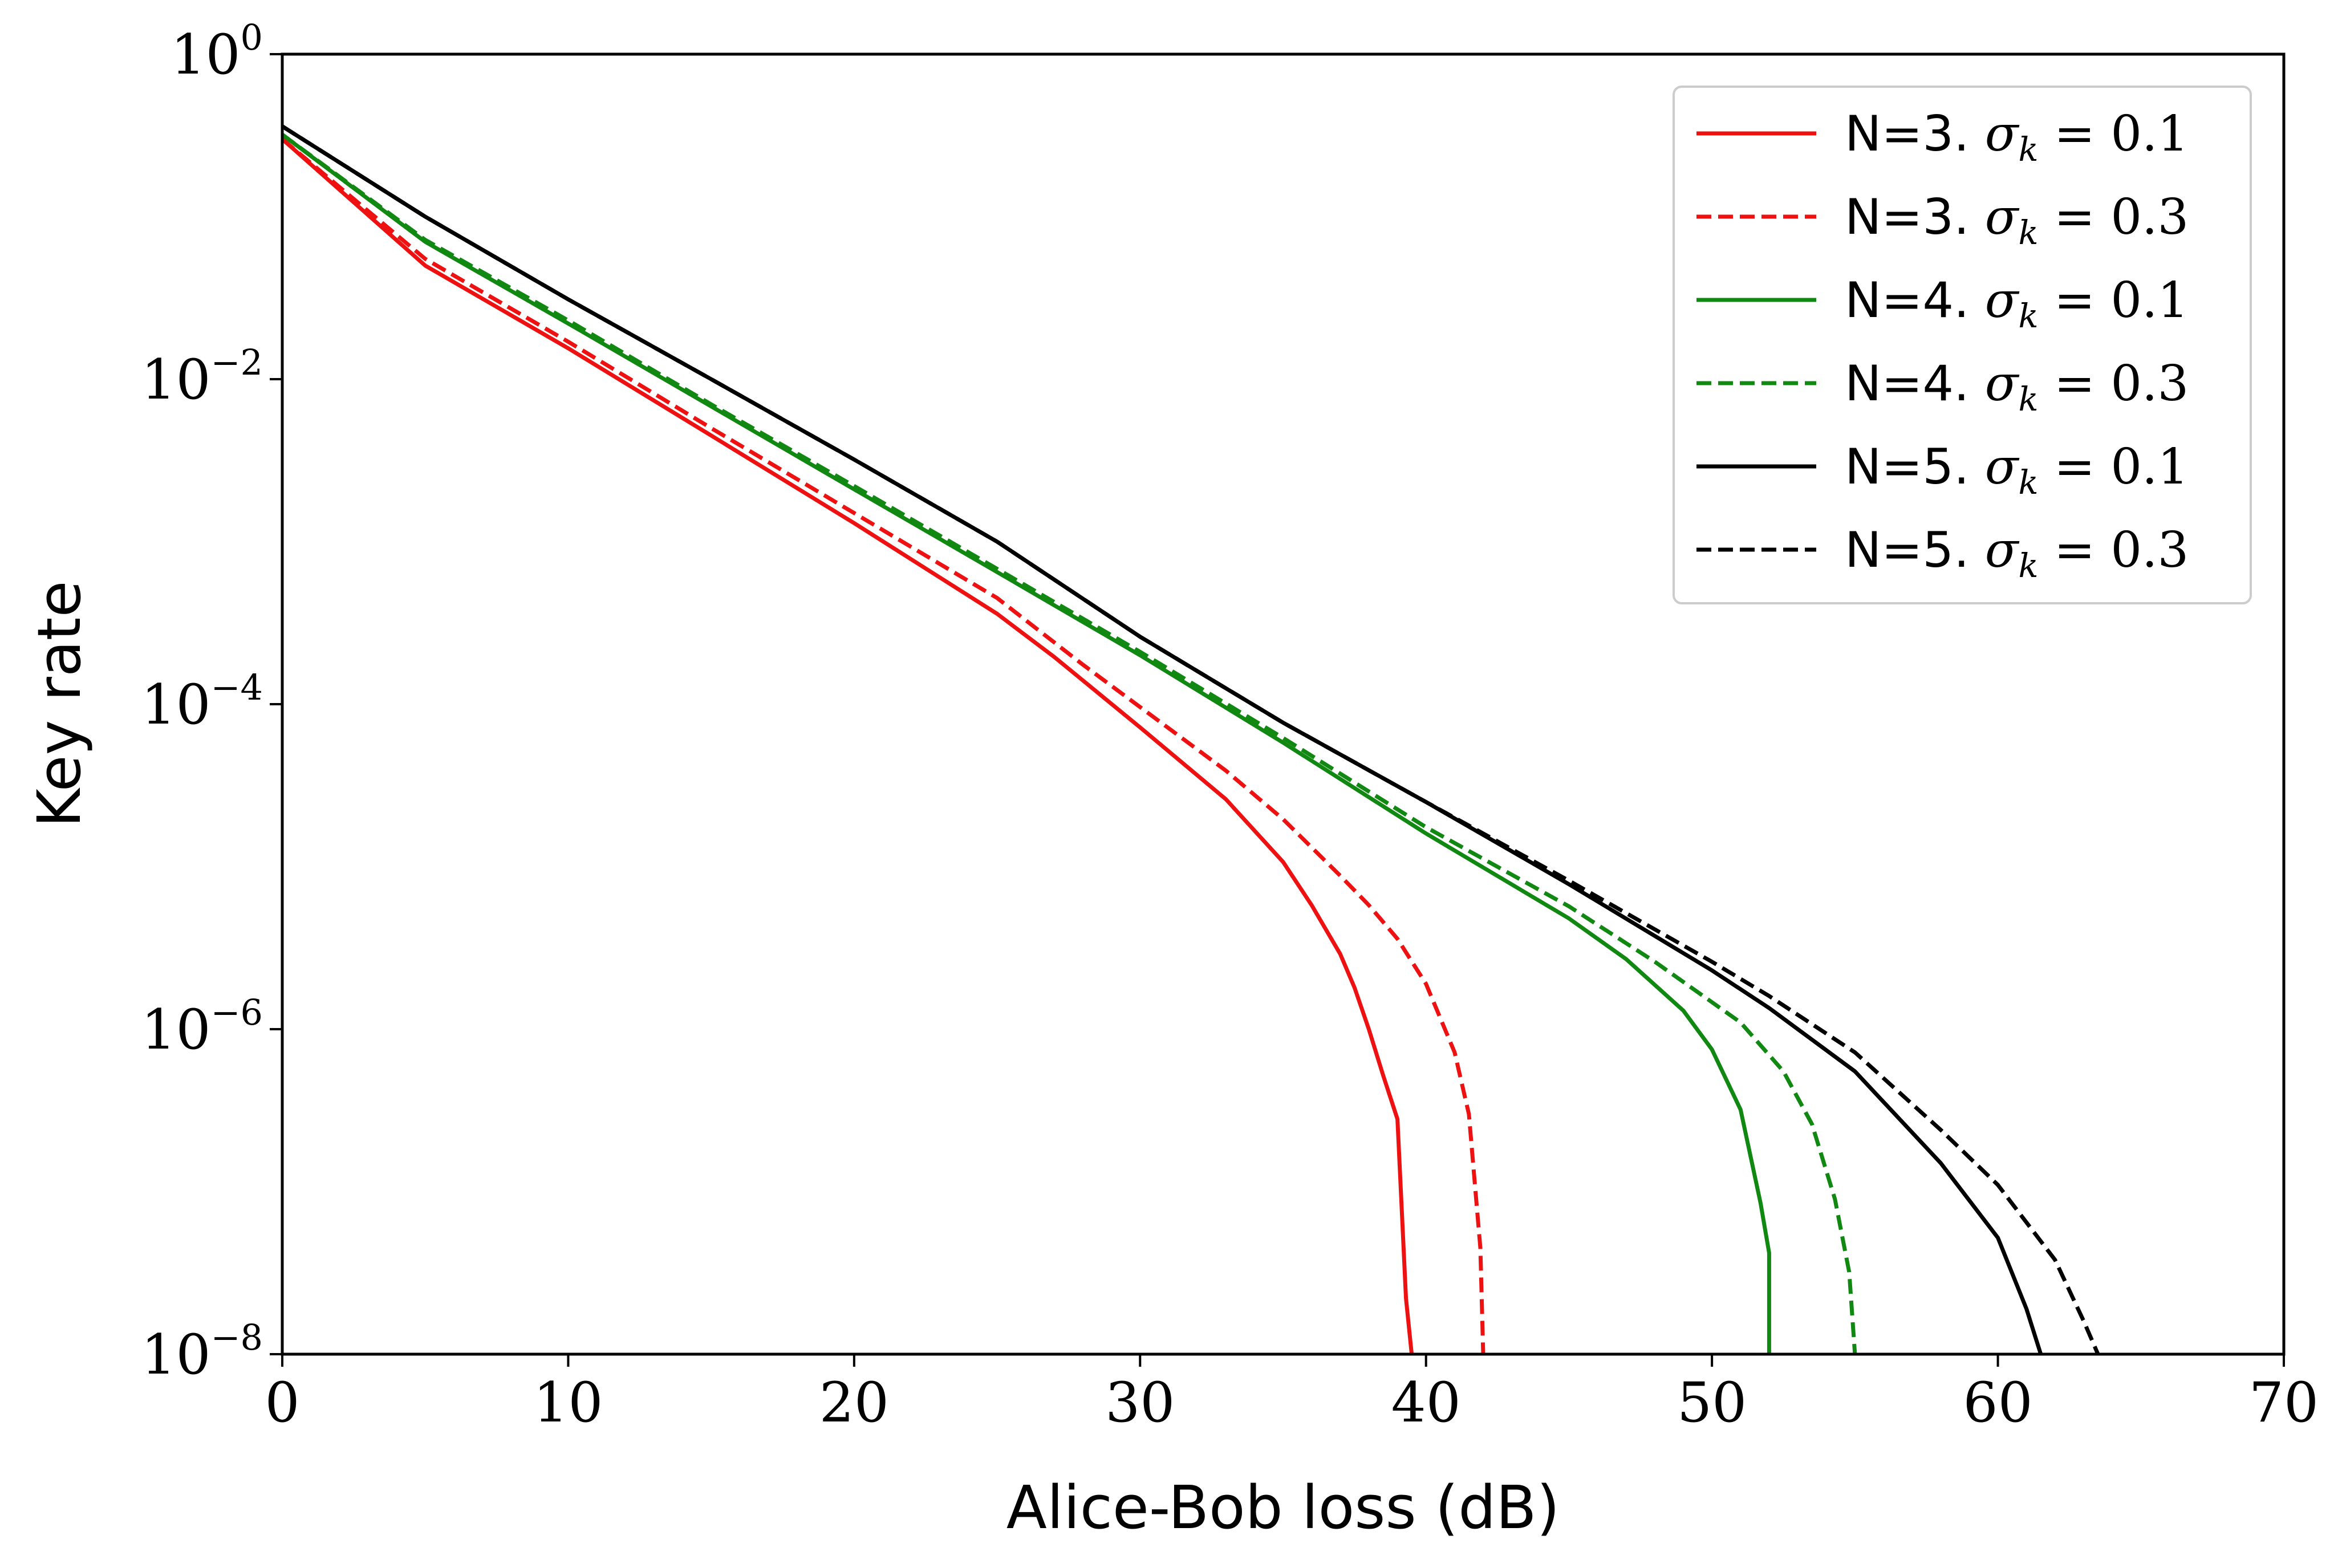 Image resolution: width=2338 pixels, height=1568 pixels. Describe the element at coordinates (202, 377) in the screenshot. I see `y-tick-label: 10⁻²` at that location.